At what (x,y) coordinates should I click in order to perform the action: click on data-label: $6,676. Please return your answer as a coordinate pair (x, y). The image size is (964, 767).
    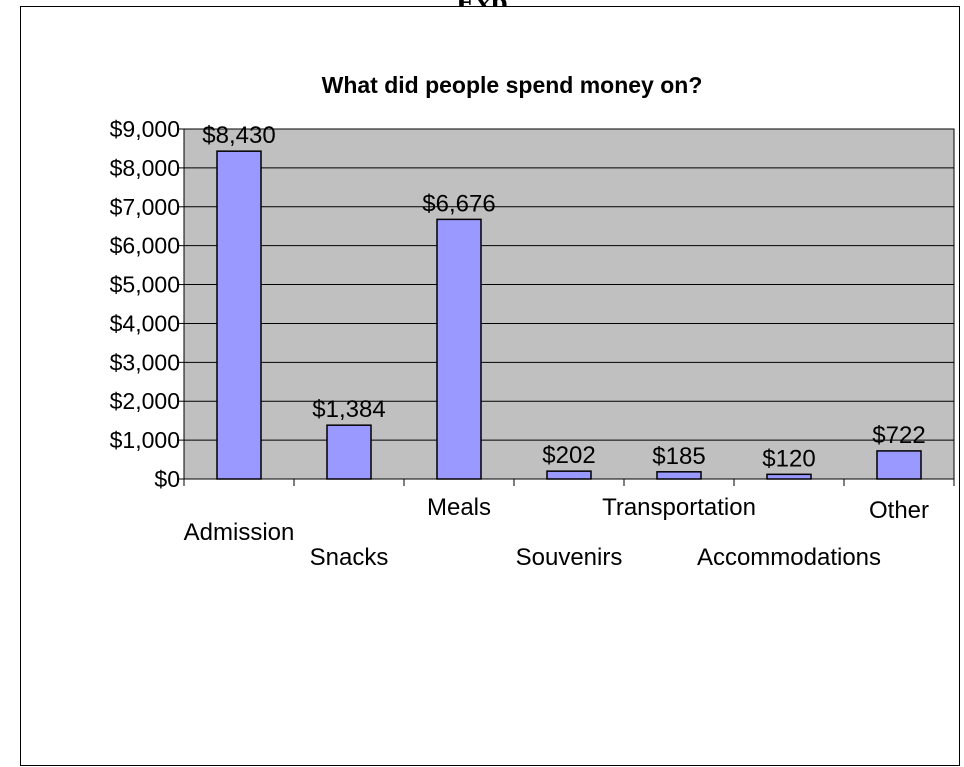
    Looking at the image, I should click on (458, 203).